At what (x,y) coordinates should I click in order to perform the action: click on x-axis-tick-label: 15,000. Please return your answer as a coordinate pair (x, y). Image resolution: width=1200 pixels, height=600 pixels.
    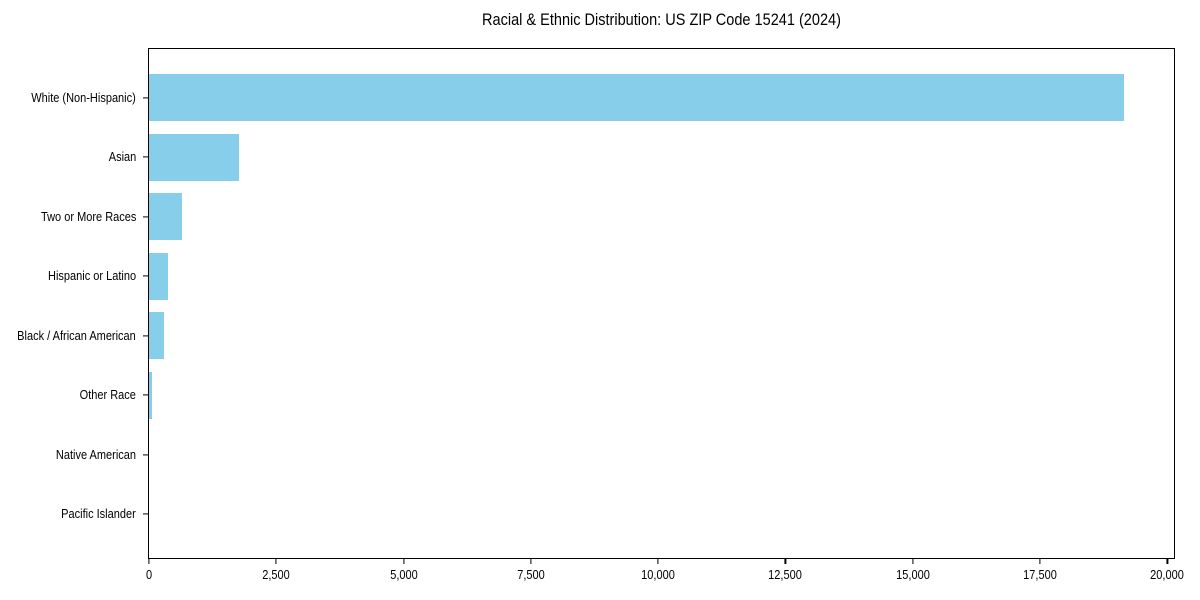
    Looking at the image, I should click on (912, 575).